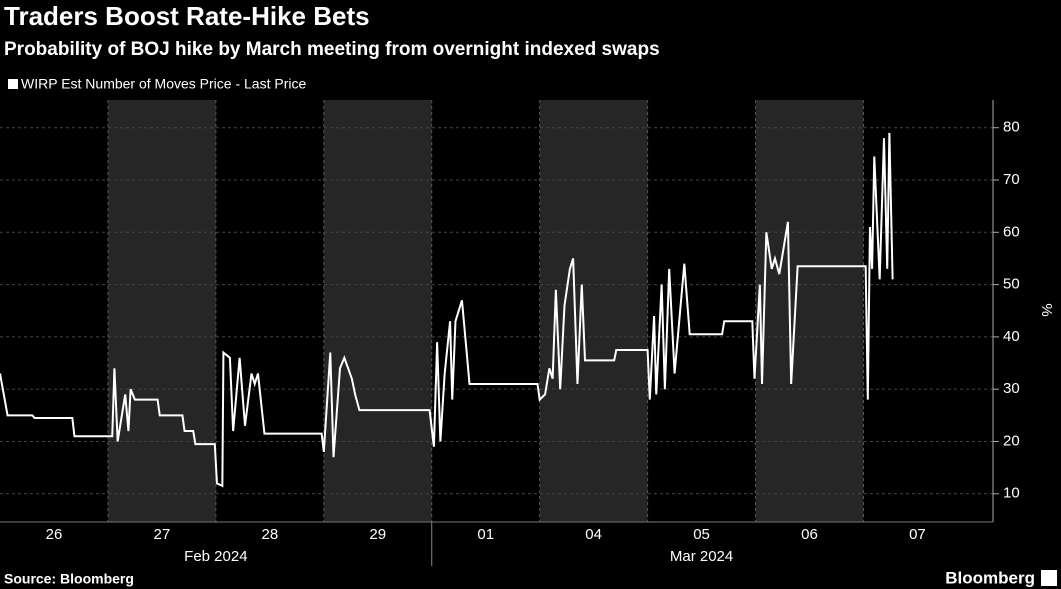 This screenshot has width=1061, height=589. I want to click on x-tick-label: 26, so click(54, 534).